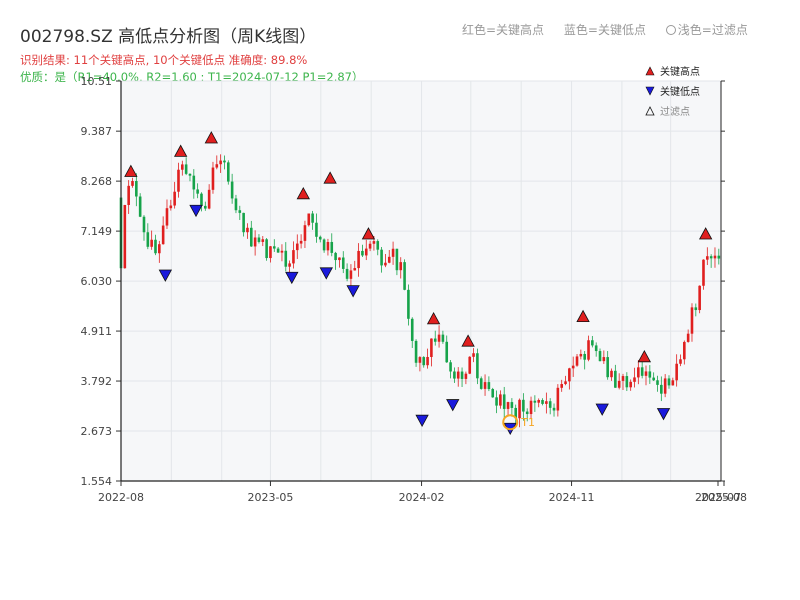  Describe the element at coordinates (675, 111) in the screenshot. I see `legend-label: 过滤点` at that location.